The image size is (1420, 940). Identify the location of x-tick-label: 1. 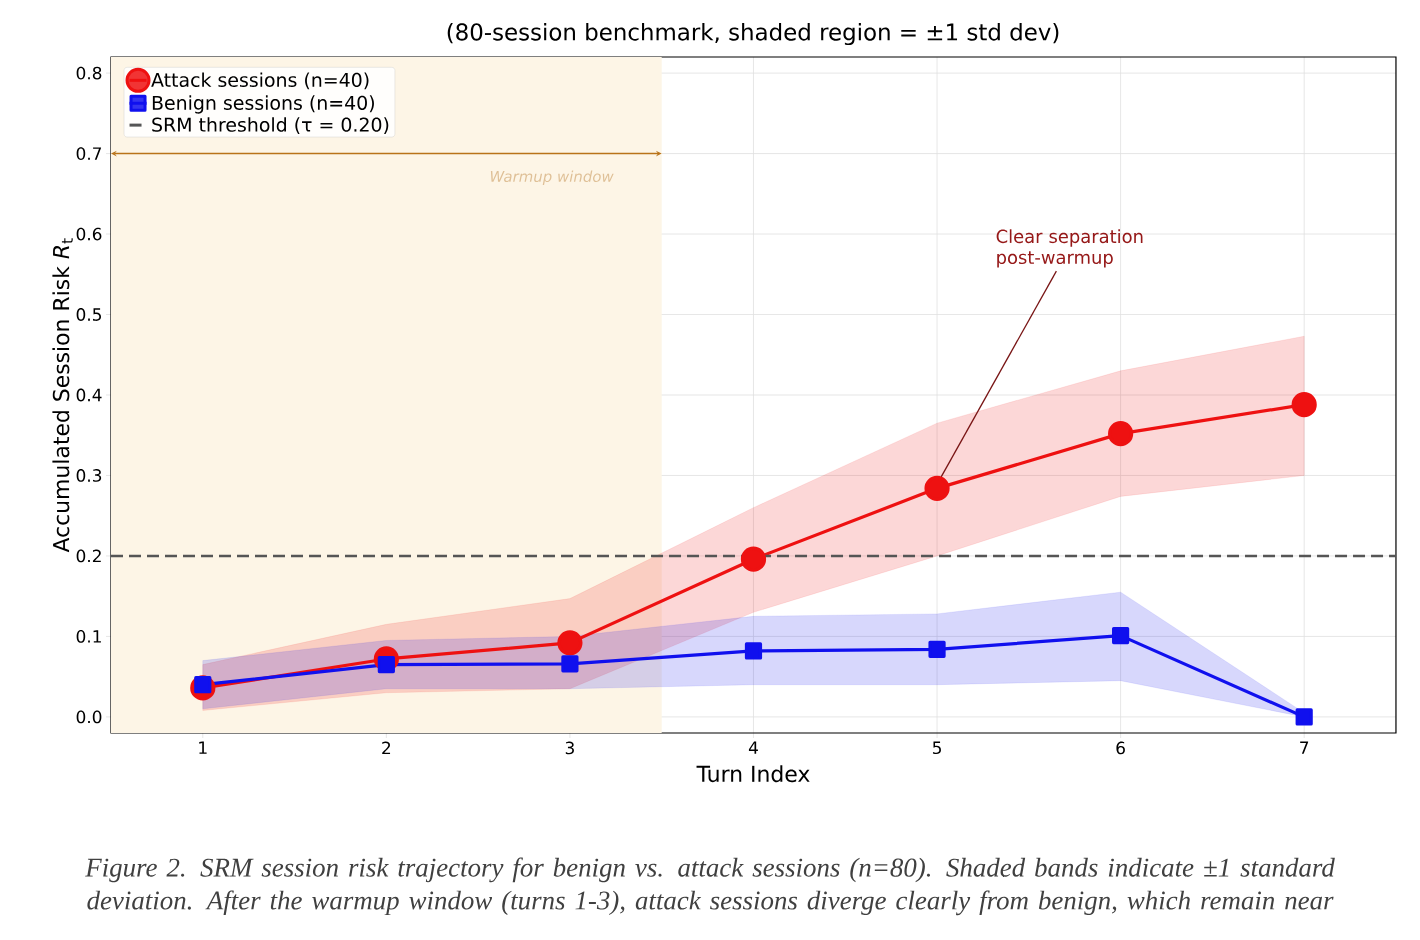
(203, 747).